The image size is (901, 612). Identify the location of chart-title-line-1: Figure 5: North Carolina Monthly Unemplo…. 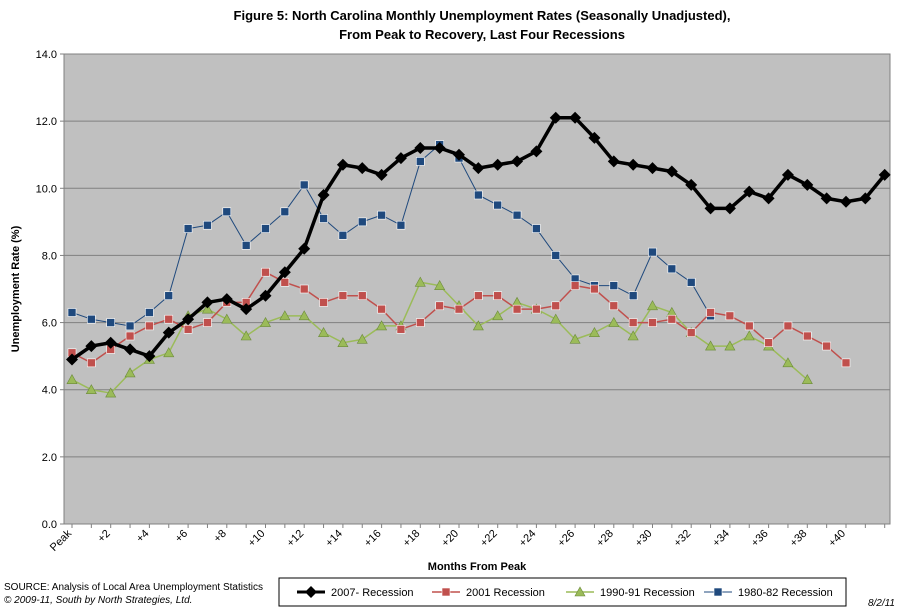
(482, 15).